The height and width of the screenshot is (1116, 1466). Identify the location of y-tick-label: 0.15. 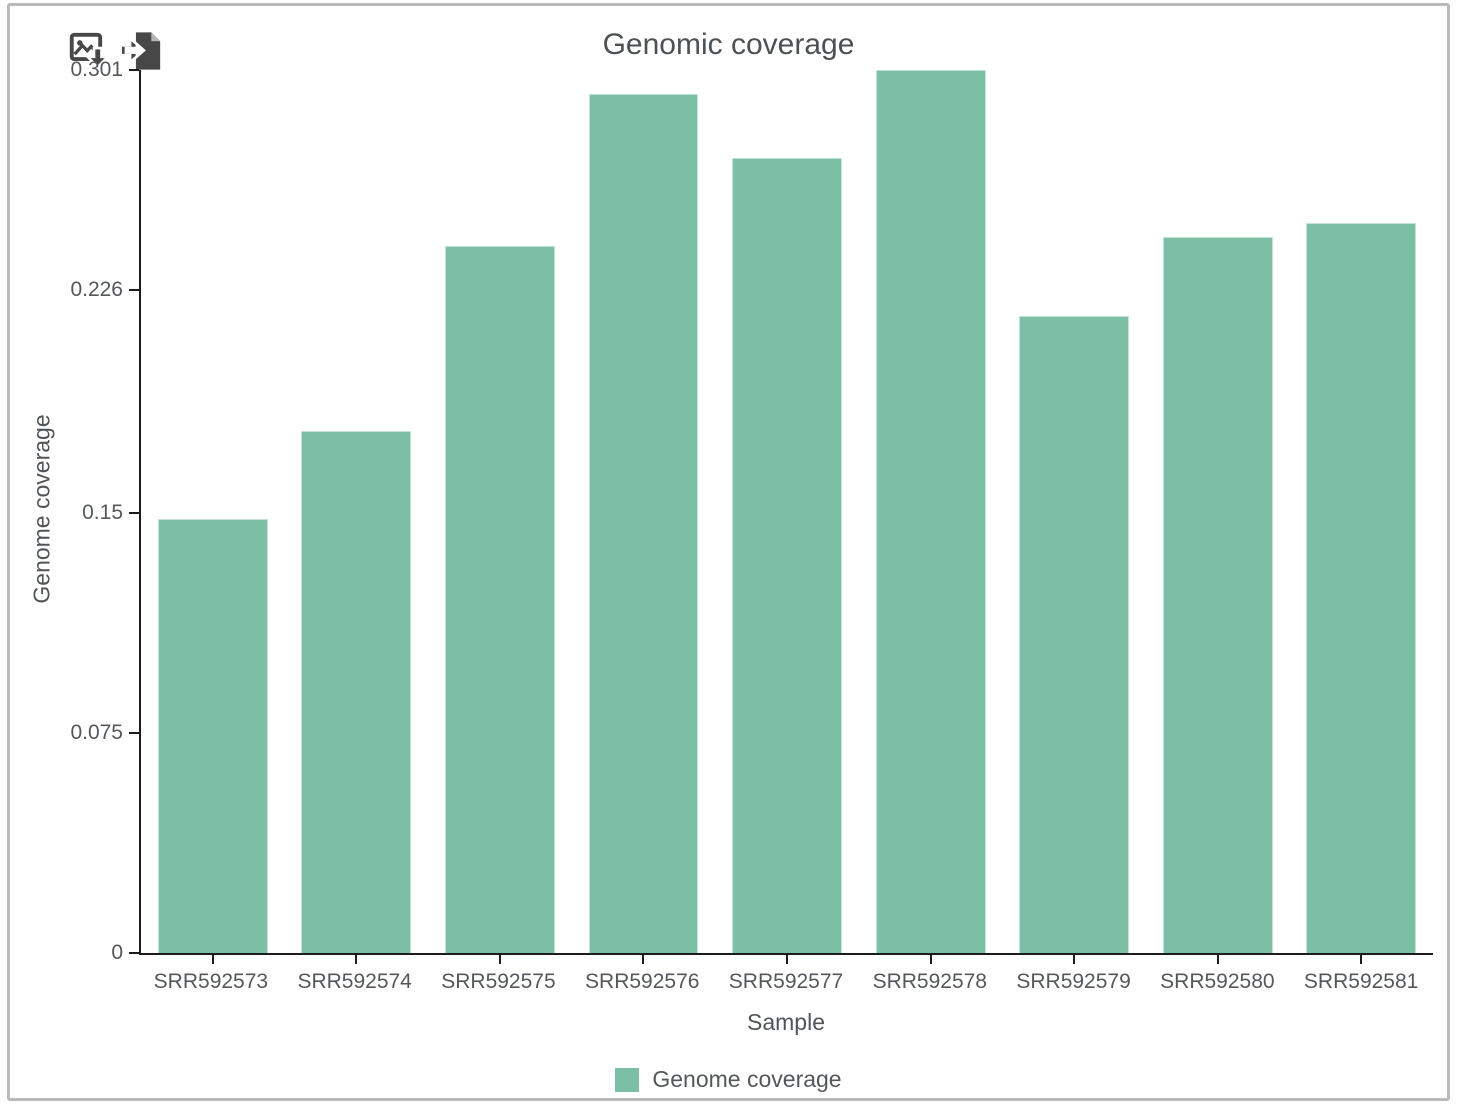
(102, 512).